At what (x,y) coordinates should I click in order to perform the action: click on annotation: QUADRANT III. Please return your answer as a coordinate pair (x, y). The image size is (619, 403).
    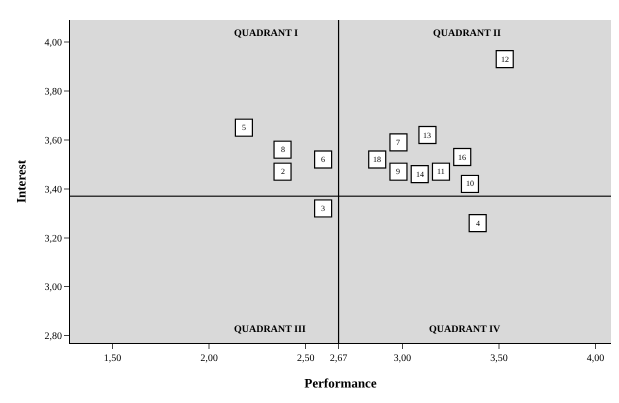
    Looking at the image, I should click on (270, 329).